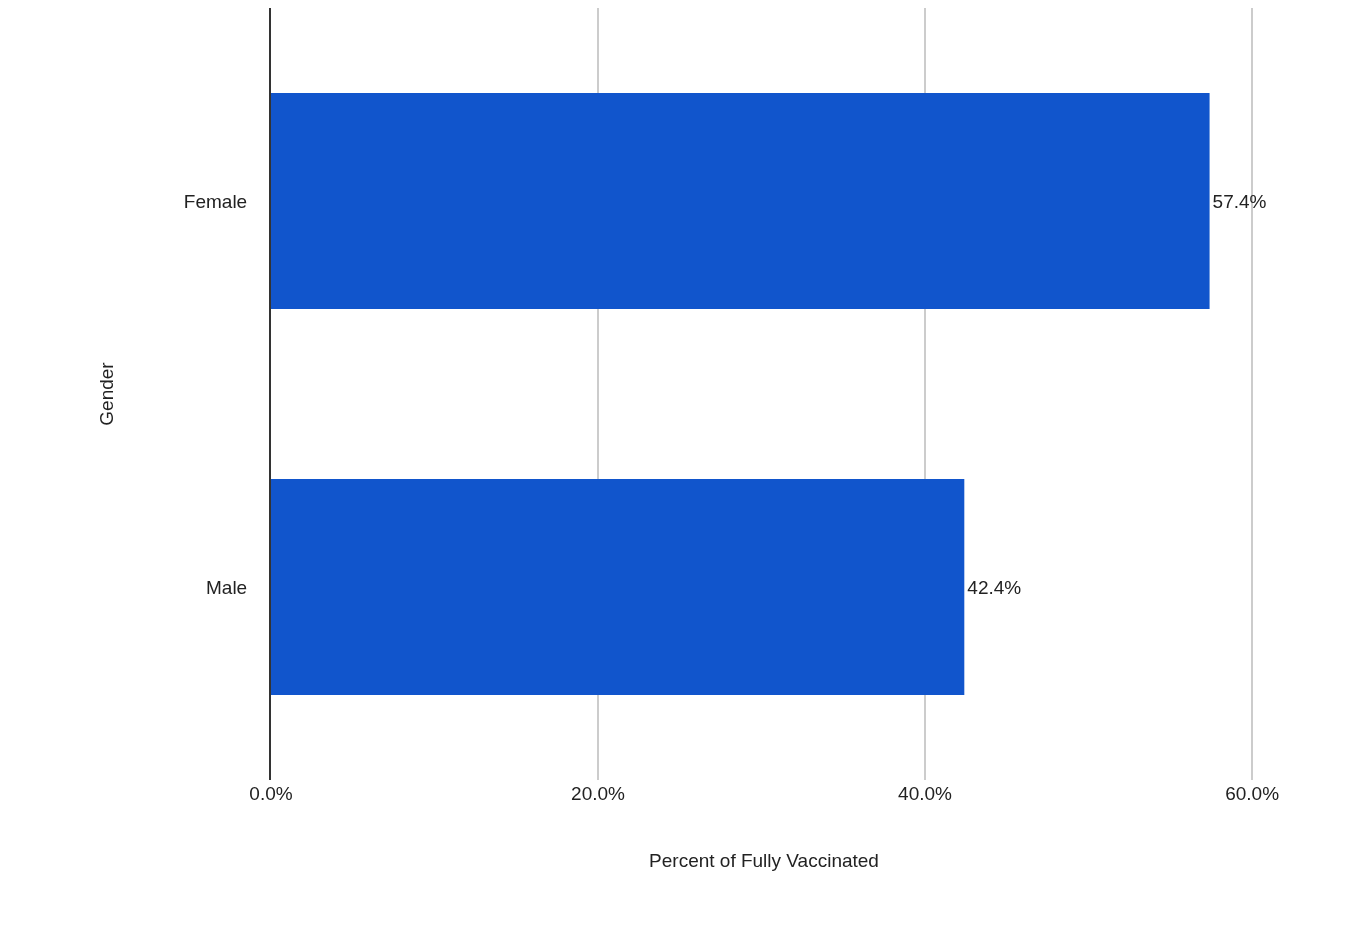  Describe the element at coordinates (107, 393) in the screenshot. I see `y-axis-title: Gender` at that location.